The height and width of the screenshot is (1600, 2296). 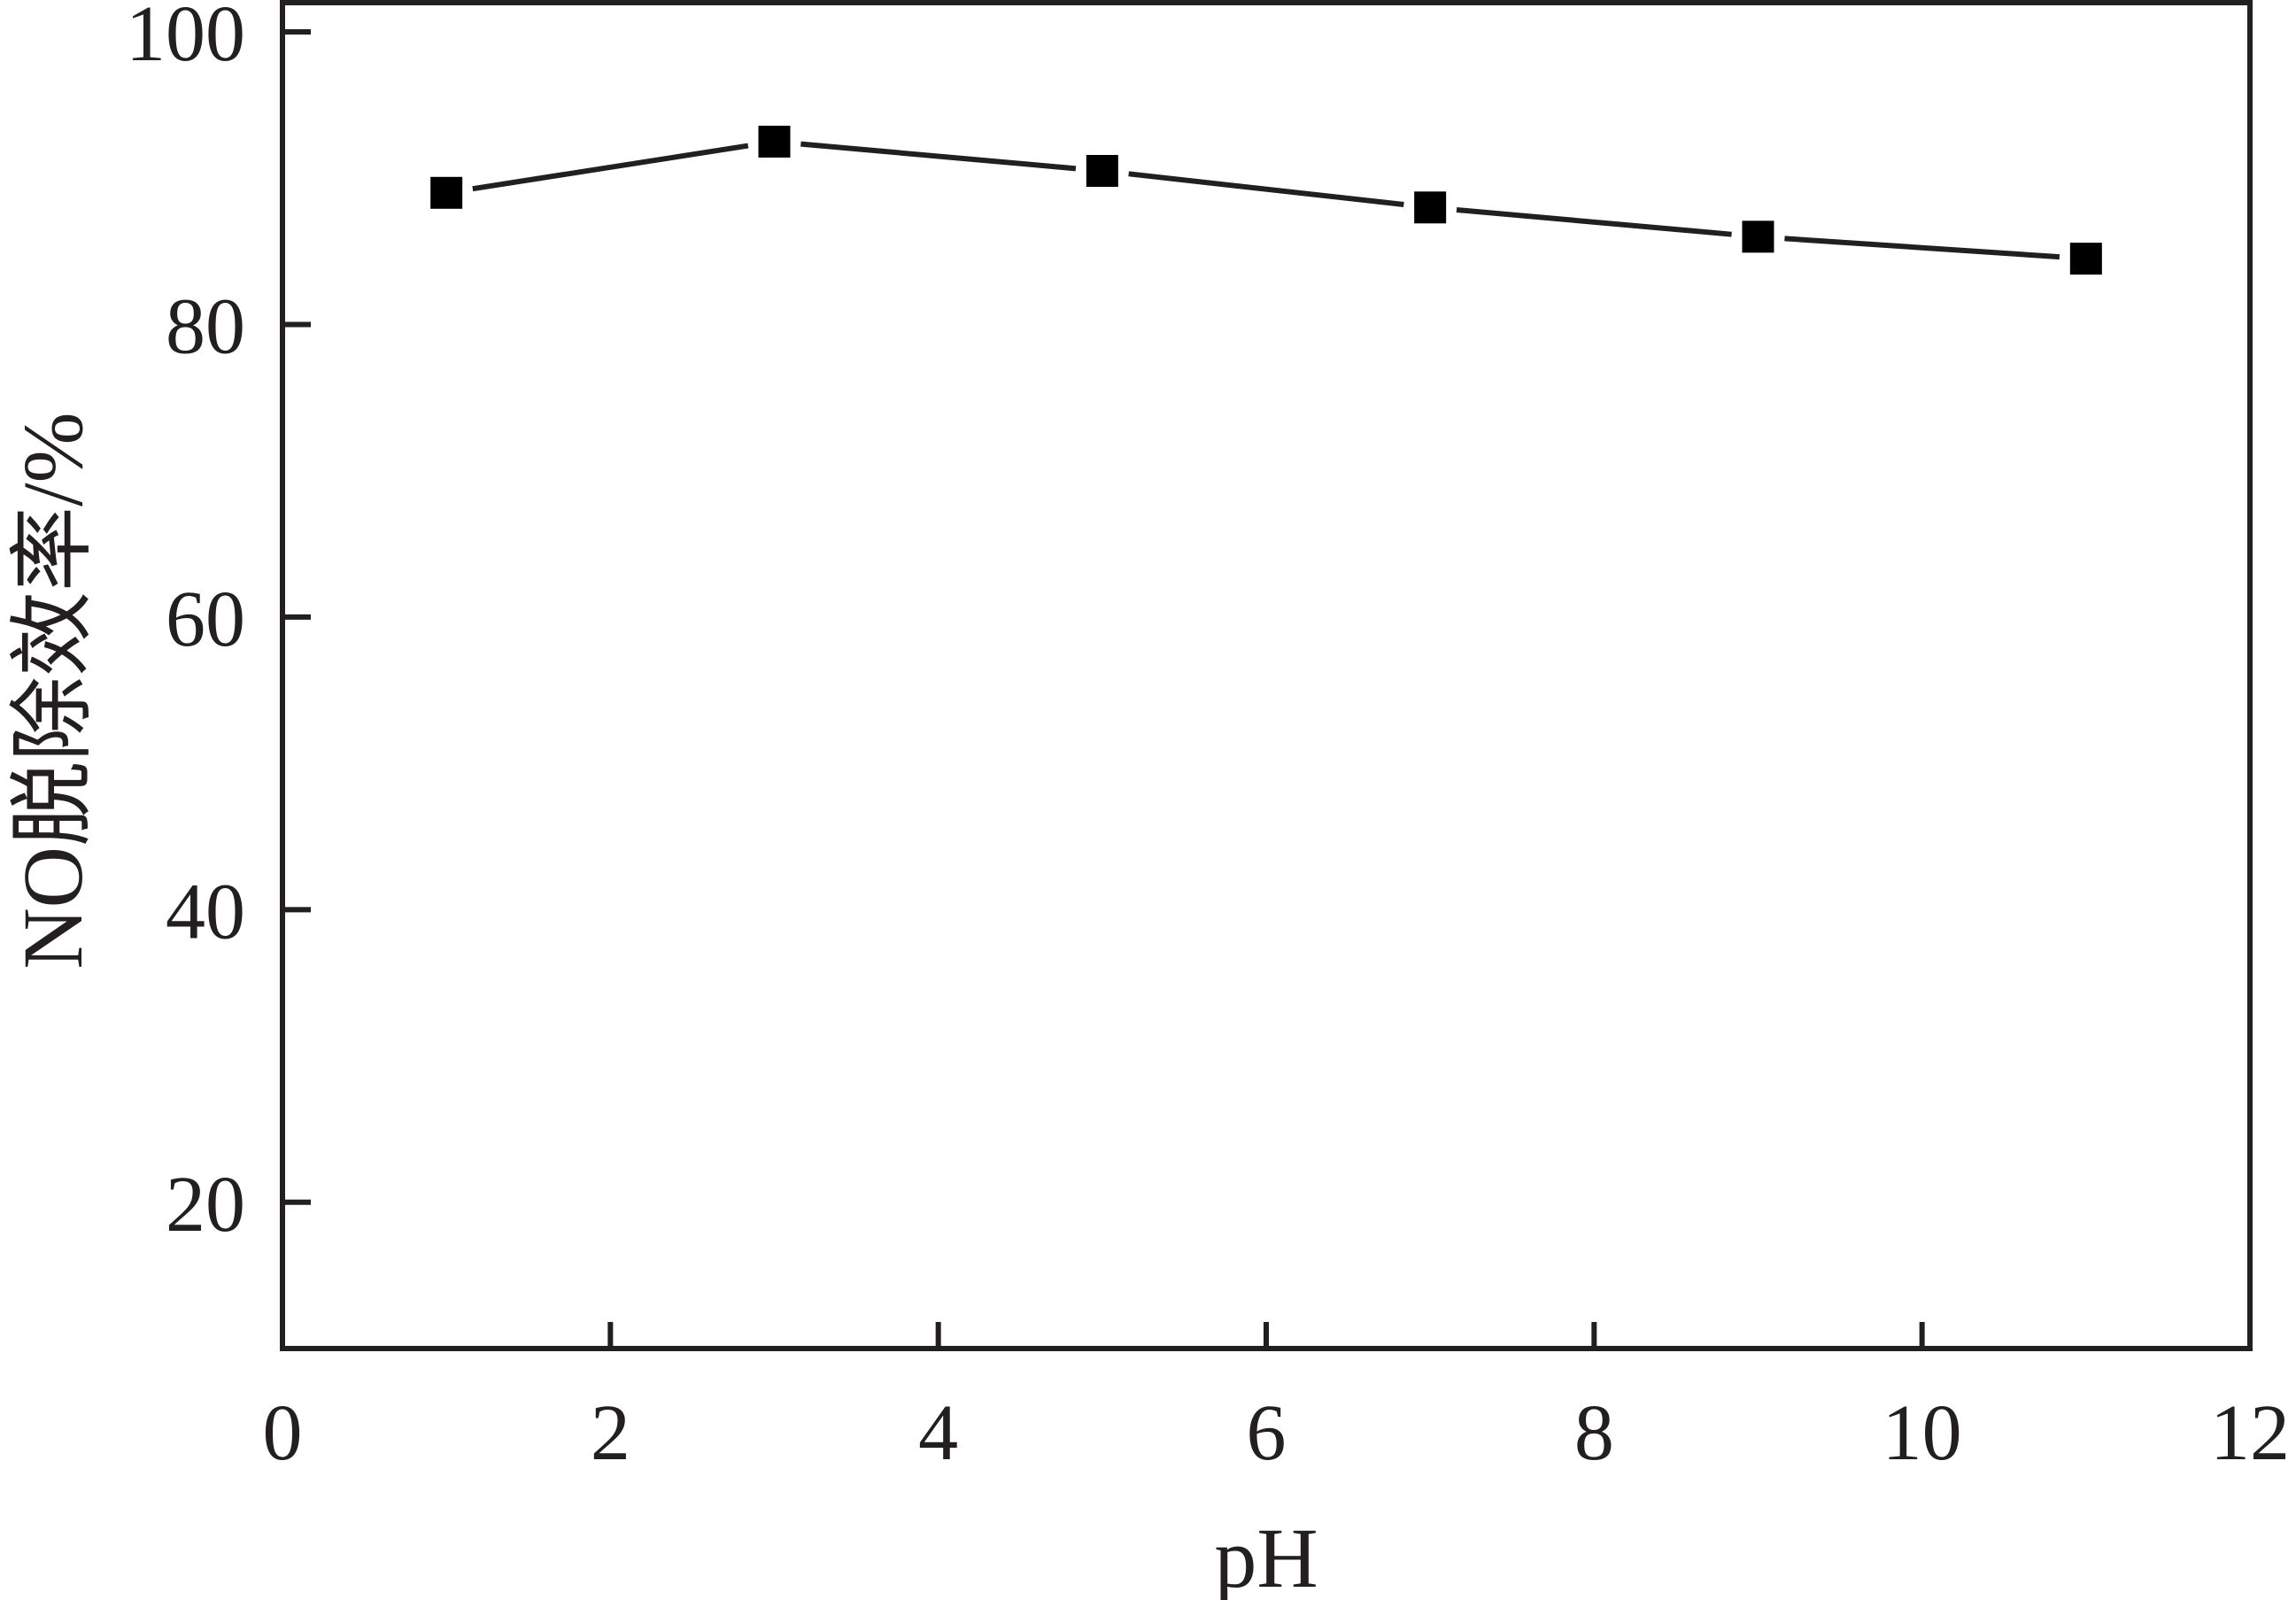 What do you see at coordinates (205, 1204) in the screenshot?
I see `y-tick-label-0: 20` at bounding box center [205, 1204].